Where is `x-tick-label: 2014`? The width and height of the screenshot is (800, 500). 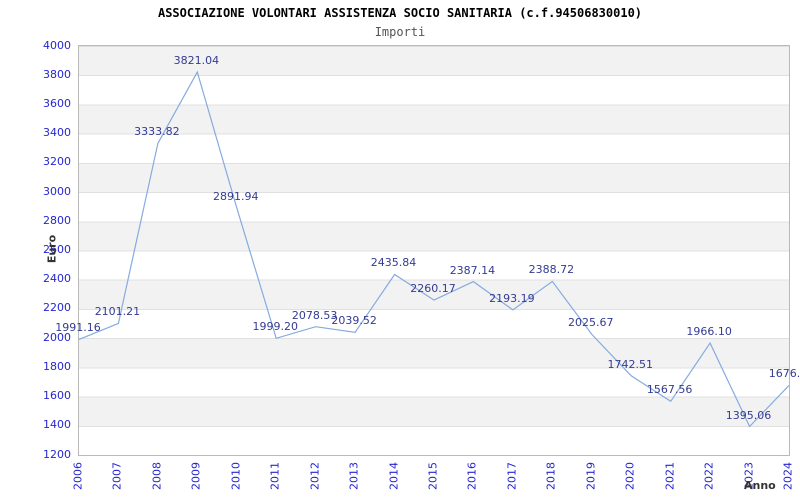
x-tick-label: 2014 is located at coordinates (394, 476).